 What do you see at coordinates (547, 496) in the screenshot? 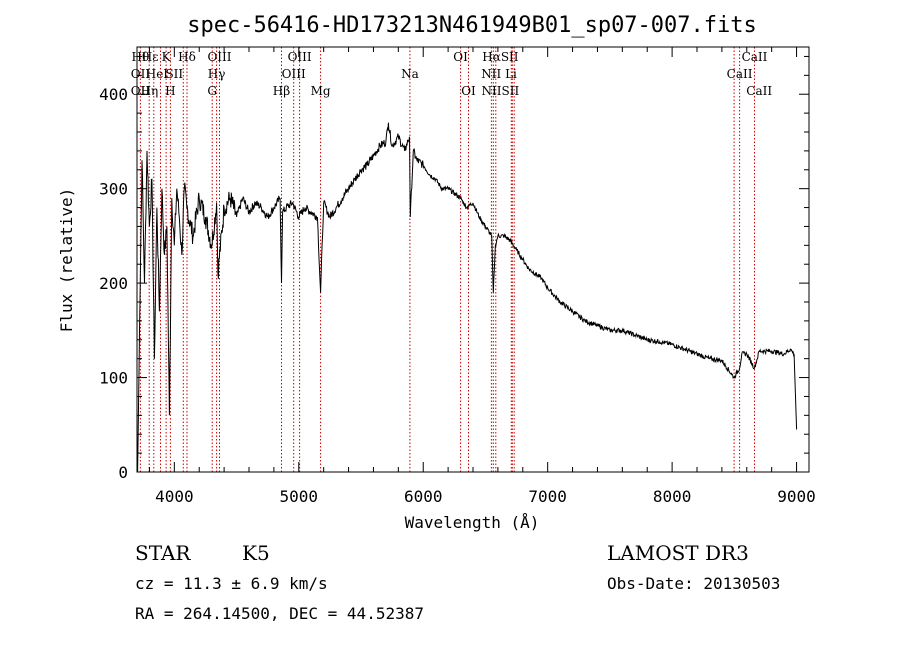
I see `x-tick-label-3: 7000` at bounding box center [547, 496].